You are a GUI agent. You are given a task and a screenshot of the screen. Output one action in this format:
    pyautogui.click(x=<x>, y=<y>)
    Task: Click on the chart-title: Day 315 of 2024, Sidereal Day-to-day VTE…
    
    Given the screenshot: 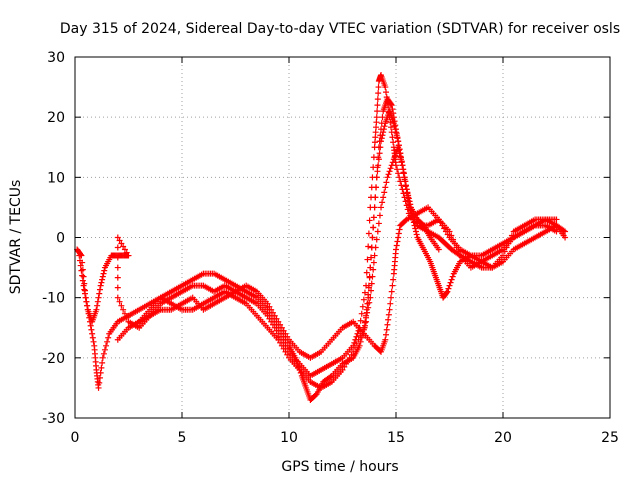 What is the action you would take?
    pyautogui.click(x=340, y=29)
    